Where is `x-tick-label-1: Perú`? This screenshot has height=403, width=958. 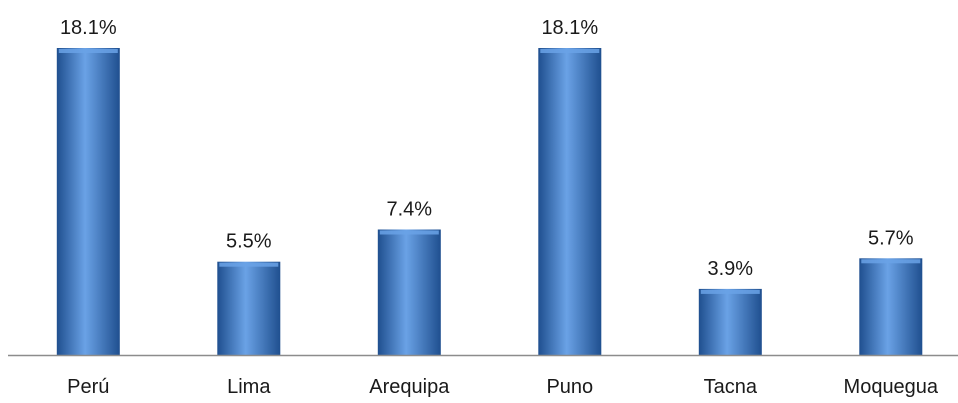 x-tick-label-1: Perú is located at coordinates (88, 387).